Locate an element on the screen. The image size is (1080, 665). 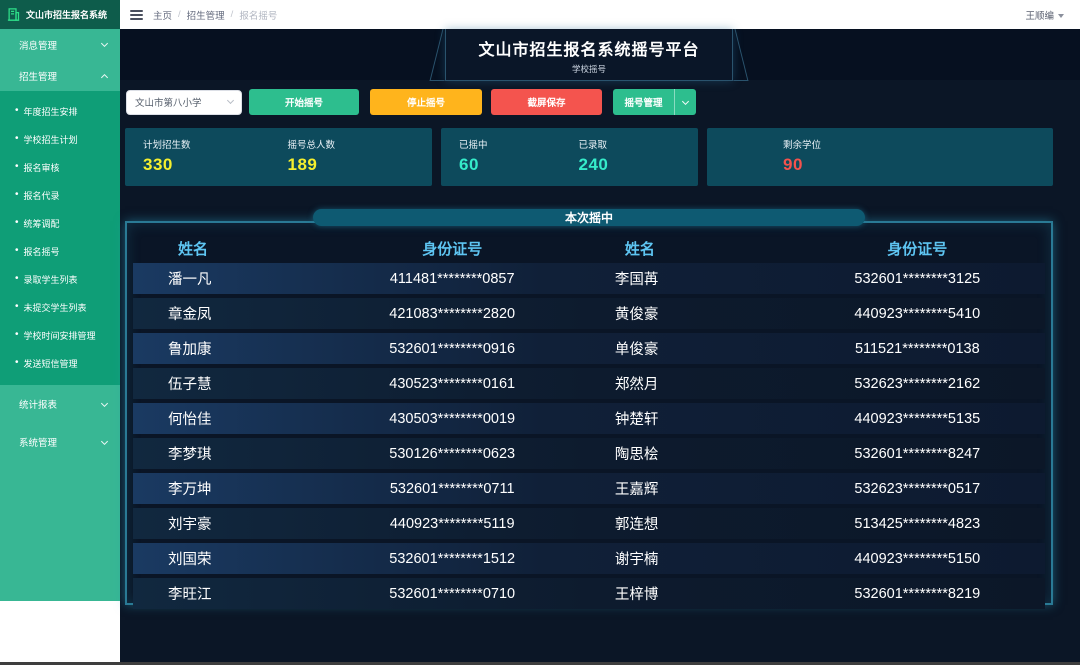
sidebar-item-lottery: • 报名摇号 is located at coordinates (60, 251).